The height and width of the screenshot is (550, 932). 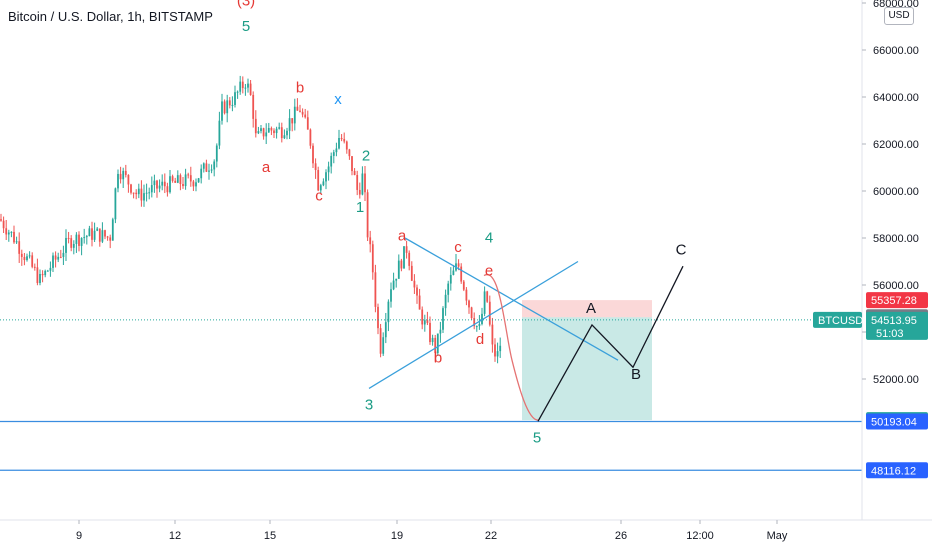 I want to click on price-tag-label: 48116.12, so click(x=893, y=471).